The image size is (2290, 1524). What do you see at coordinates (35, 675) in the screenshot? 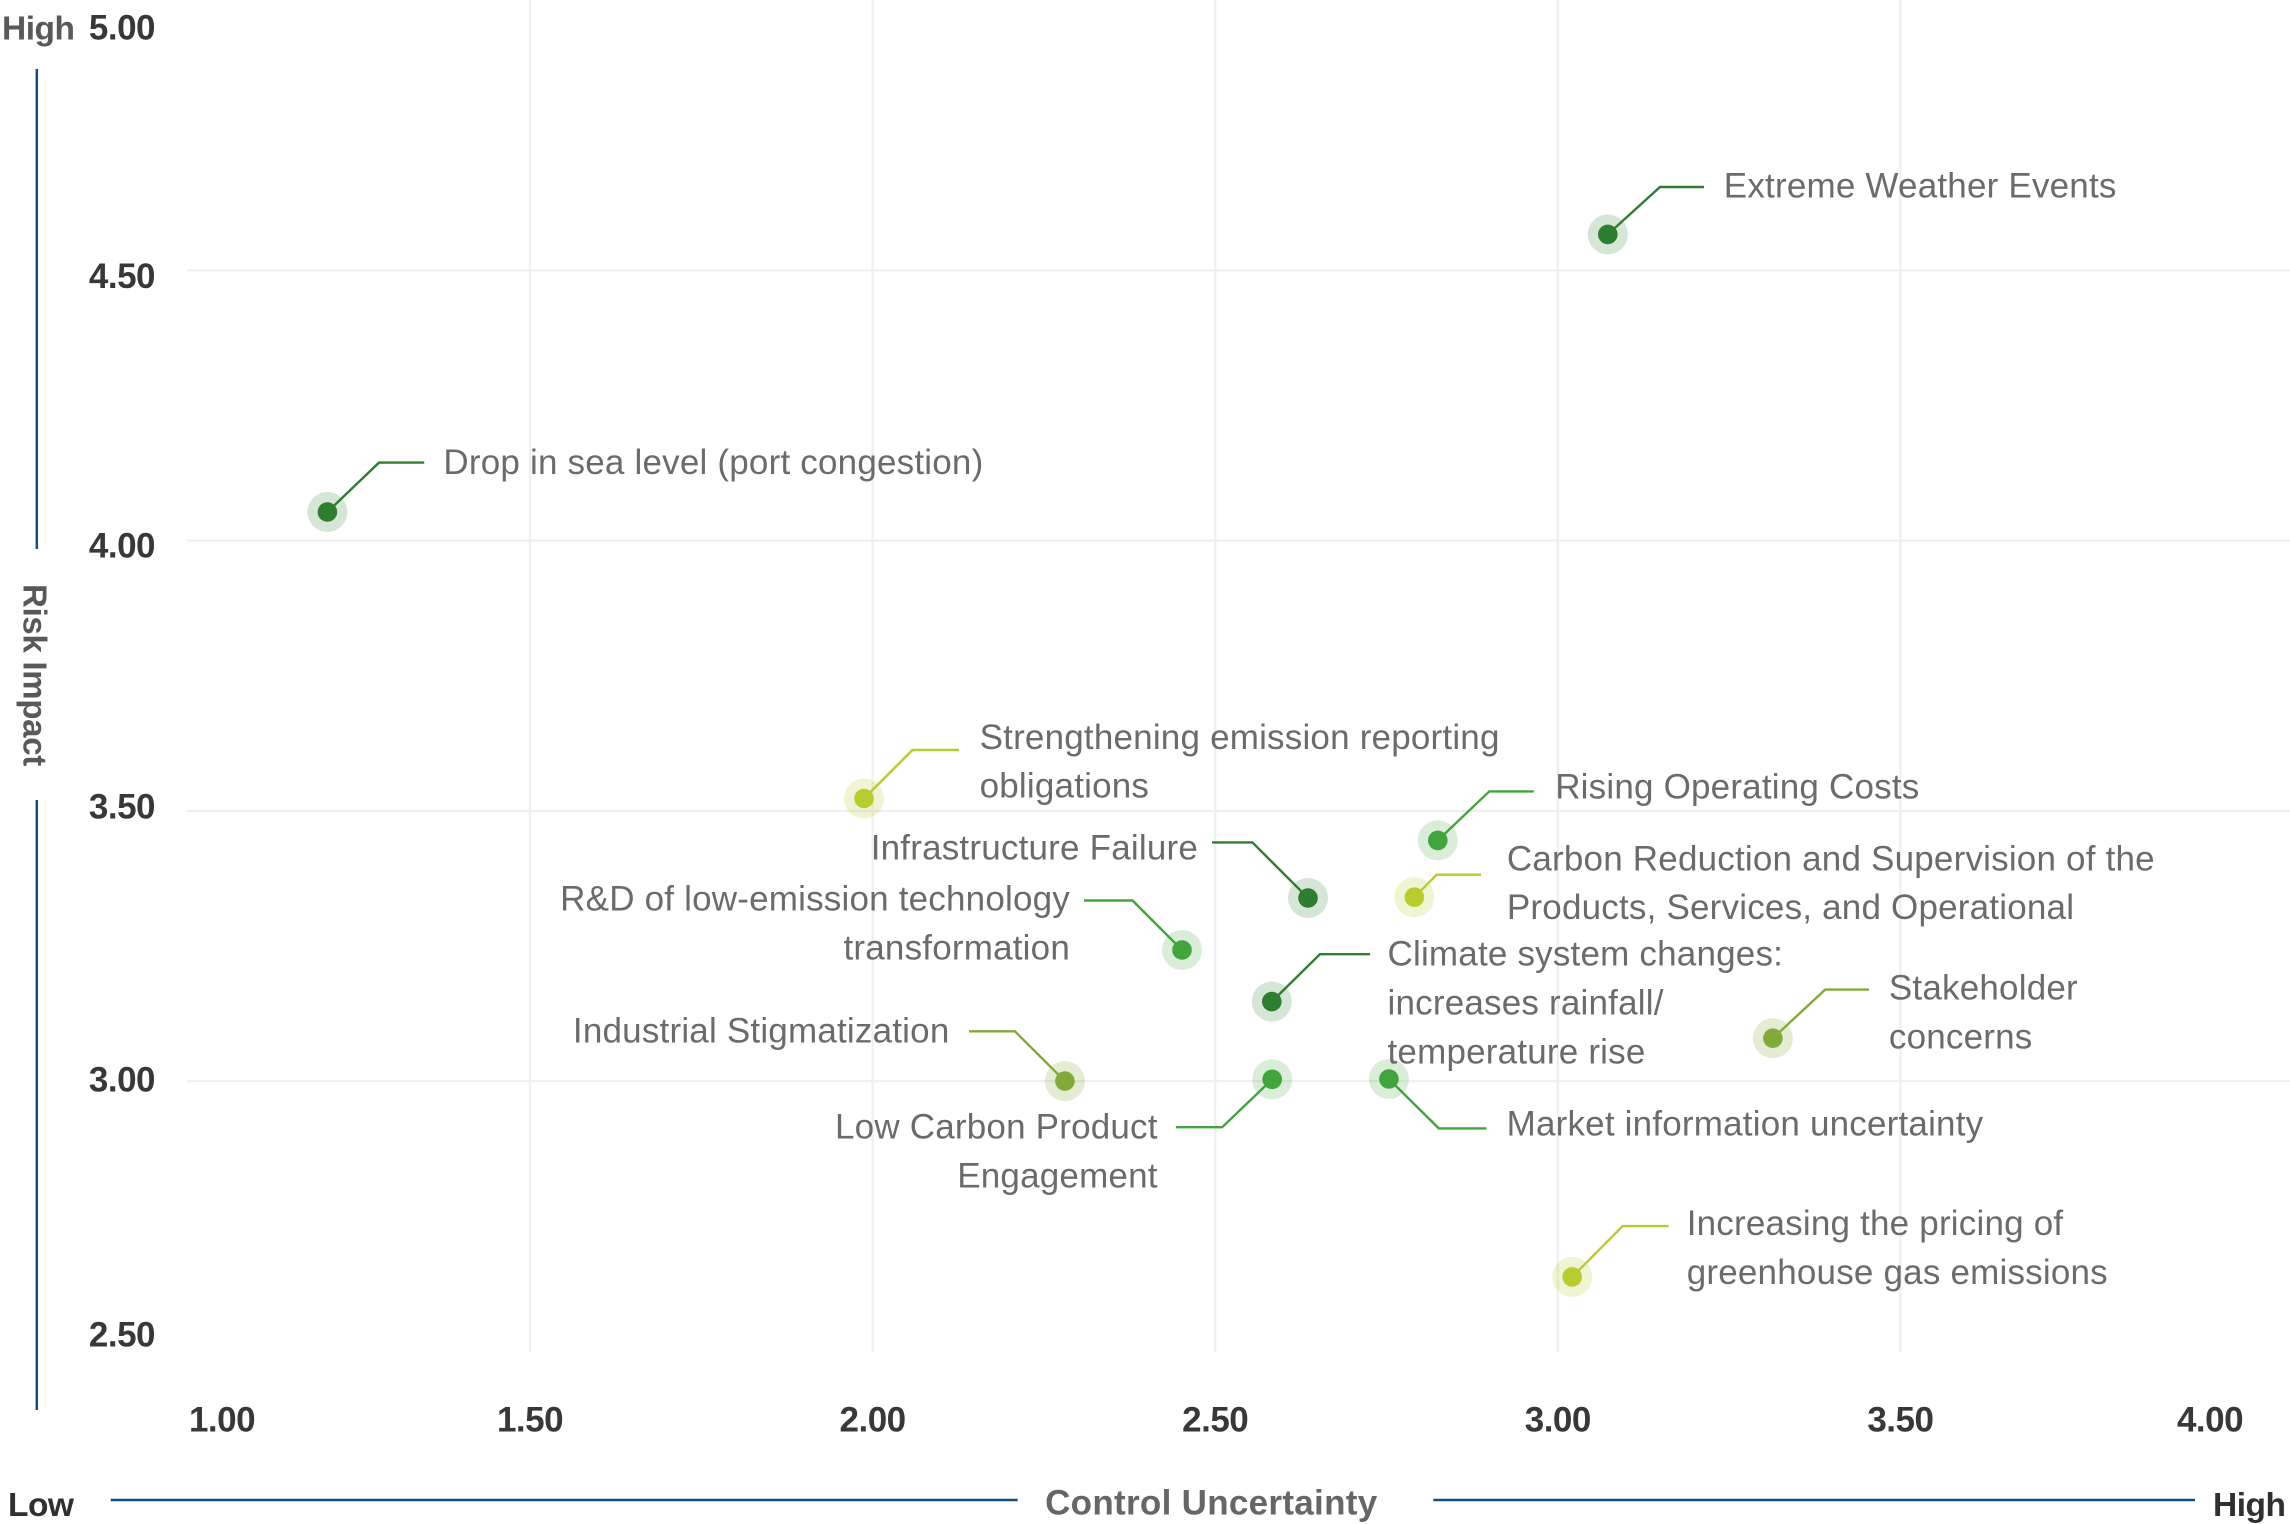
I see `svg-text: Risk Impact` at bounding box center [35, 675].